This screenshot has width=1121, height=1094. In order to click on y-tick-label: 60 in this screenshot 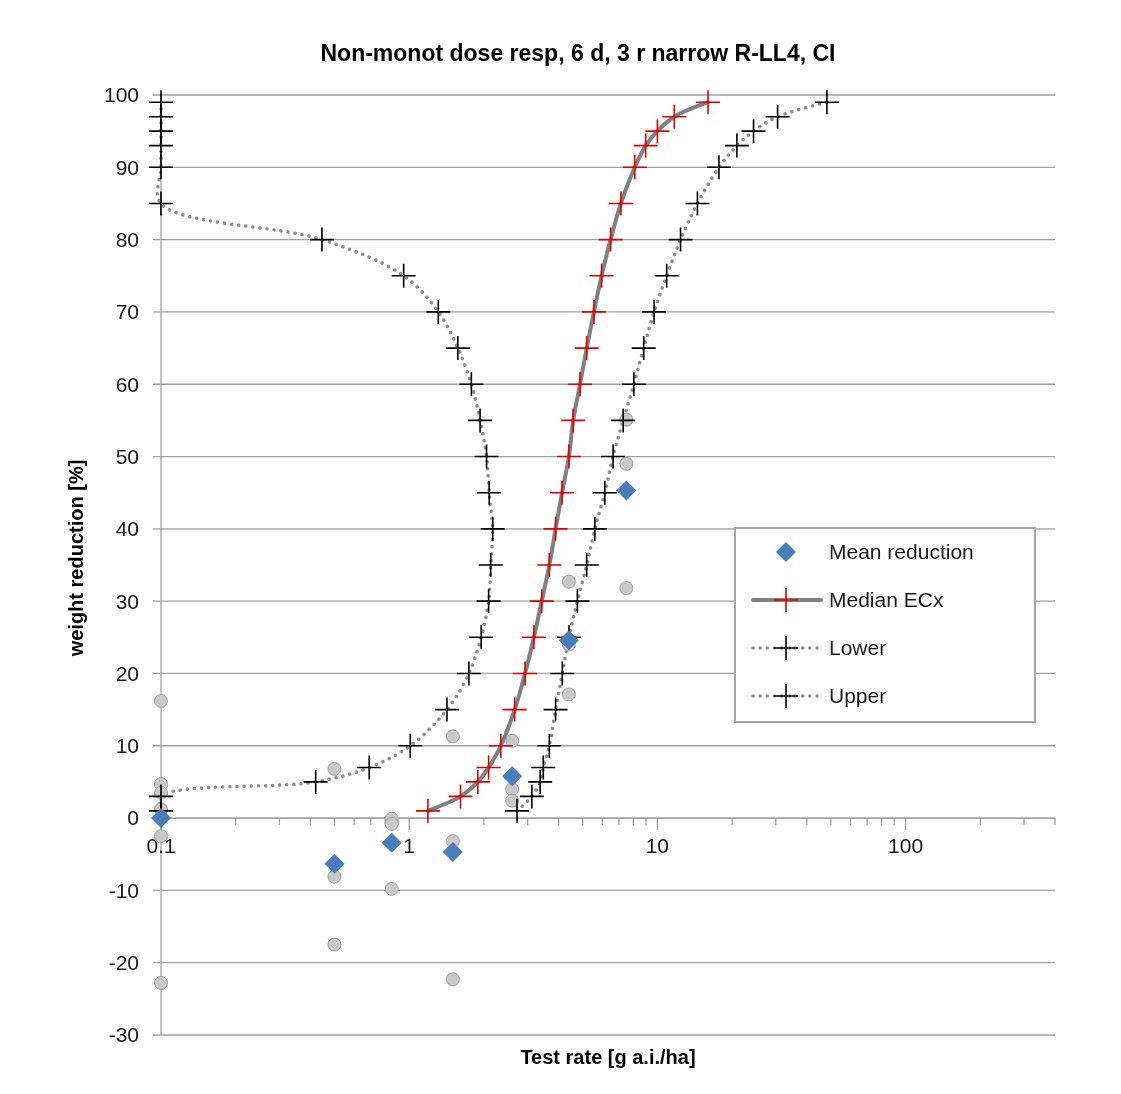, I will do `click(127, 384)`.